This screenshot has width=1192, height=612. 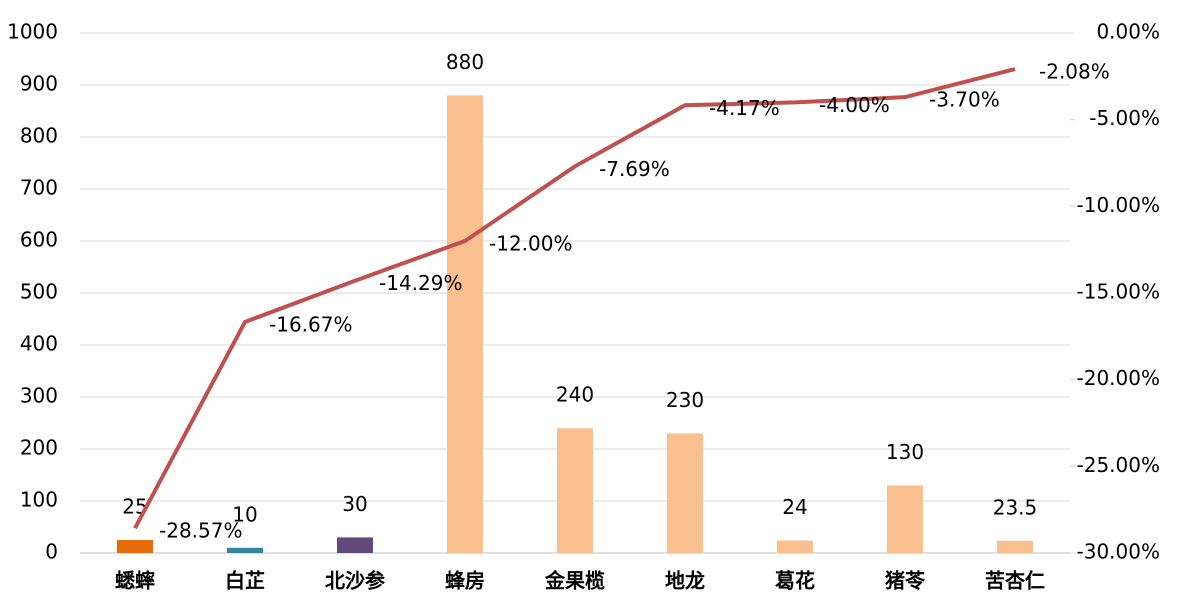 What do you see at coordinates (1118, 292) in the screenshot?
I see `y2-tick-label: -15.00%` at bounding box center [1118, 292].